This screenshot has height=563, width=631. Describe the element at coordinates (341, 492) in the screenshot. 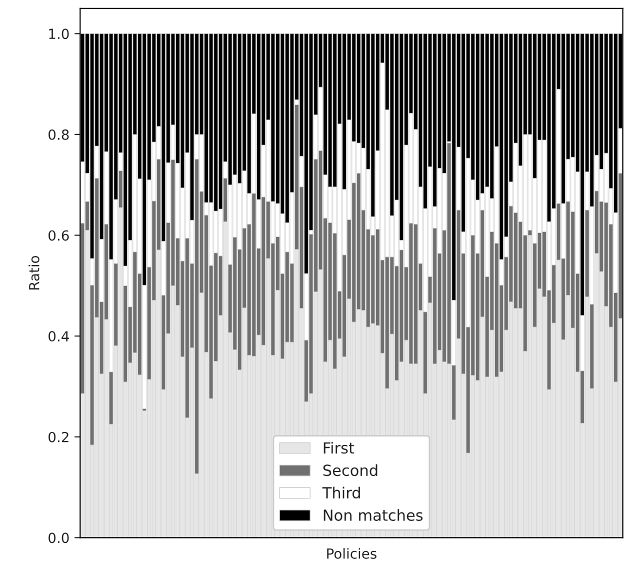

I see `legend-label: Third` at that location.